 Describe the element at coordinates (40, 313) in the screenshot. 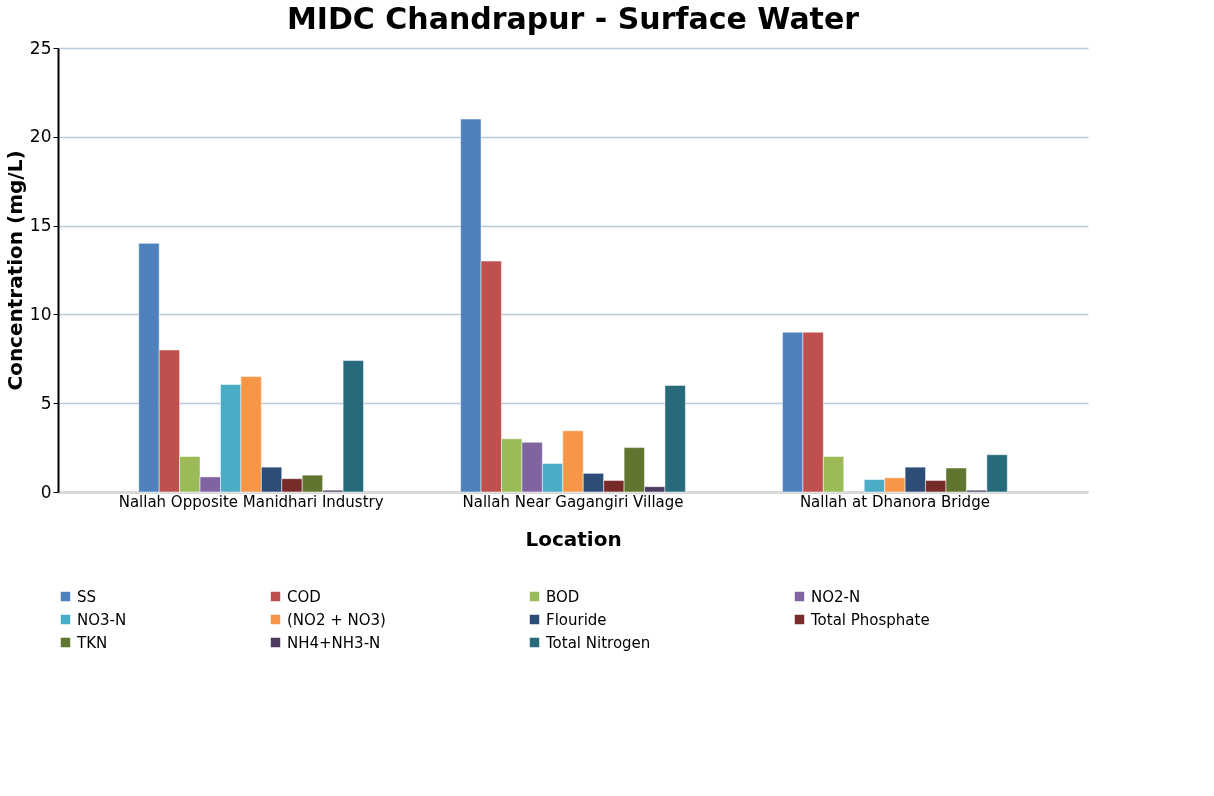

I see `y-tick-label: 10` at that location.